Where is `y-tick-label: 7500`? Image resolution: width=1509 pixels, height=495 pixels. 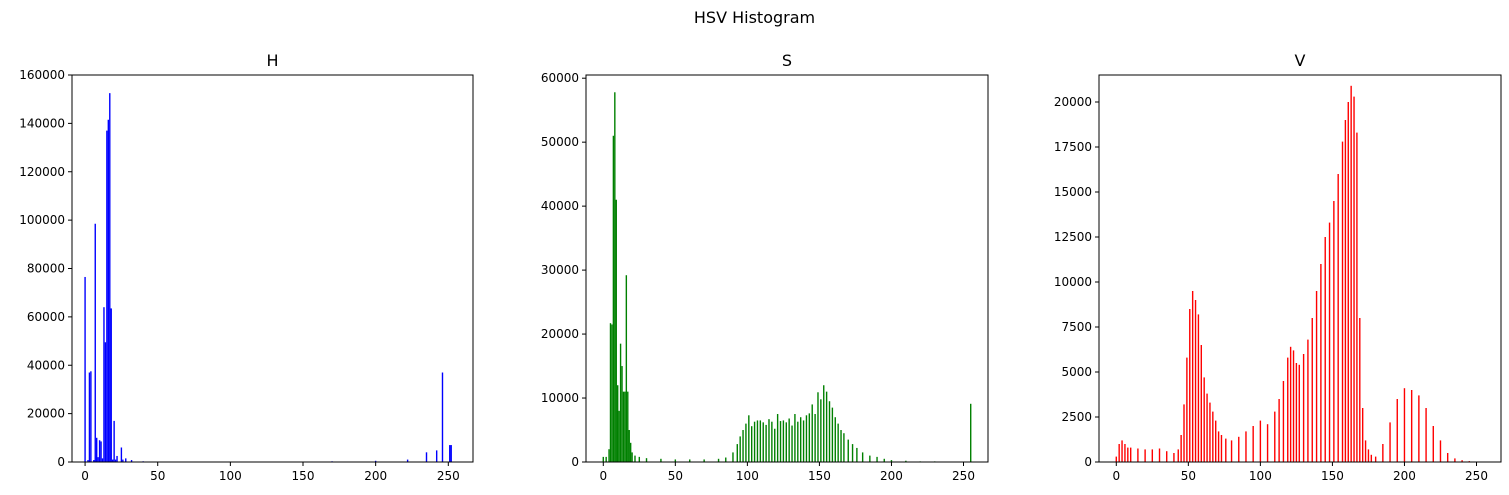 y-tick-label: 7500 is located at coordinates (1076, 327).